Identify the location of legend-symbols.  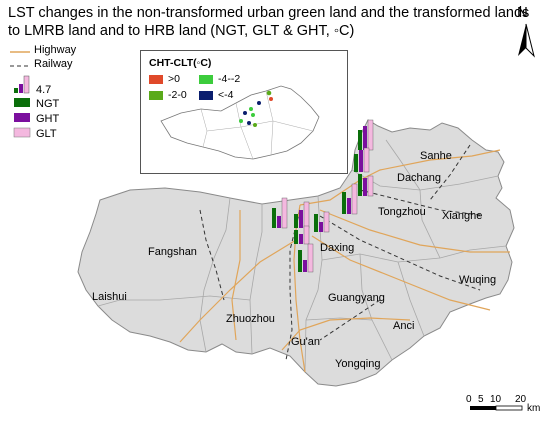
(20, 94).